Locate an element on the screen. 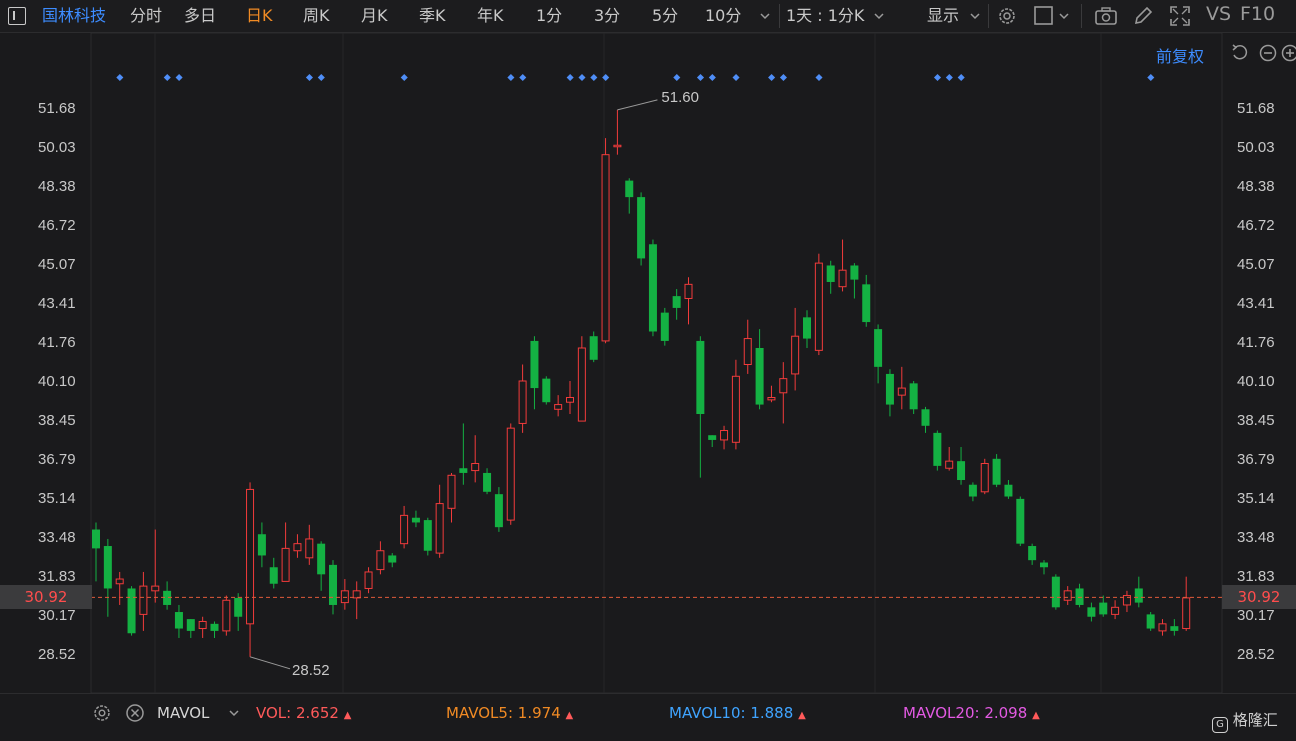 The width and height of the screenshot is (1296, 741). fullscreen-icon is located at coordinates (1180, 16).